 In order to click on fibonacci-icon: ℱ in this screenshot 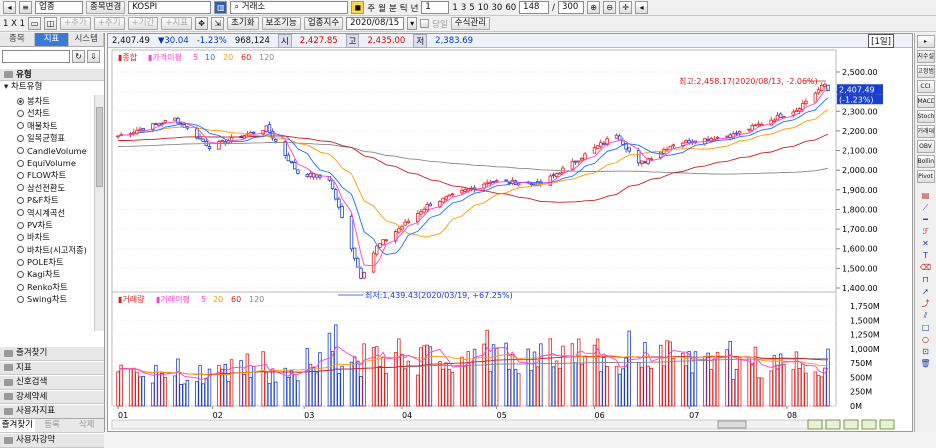, I will do `click(925, 231)`.